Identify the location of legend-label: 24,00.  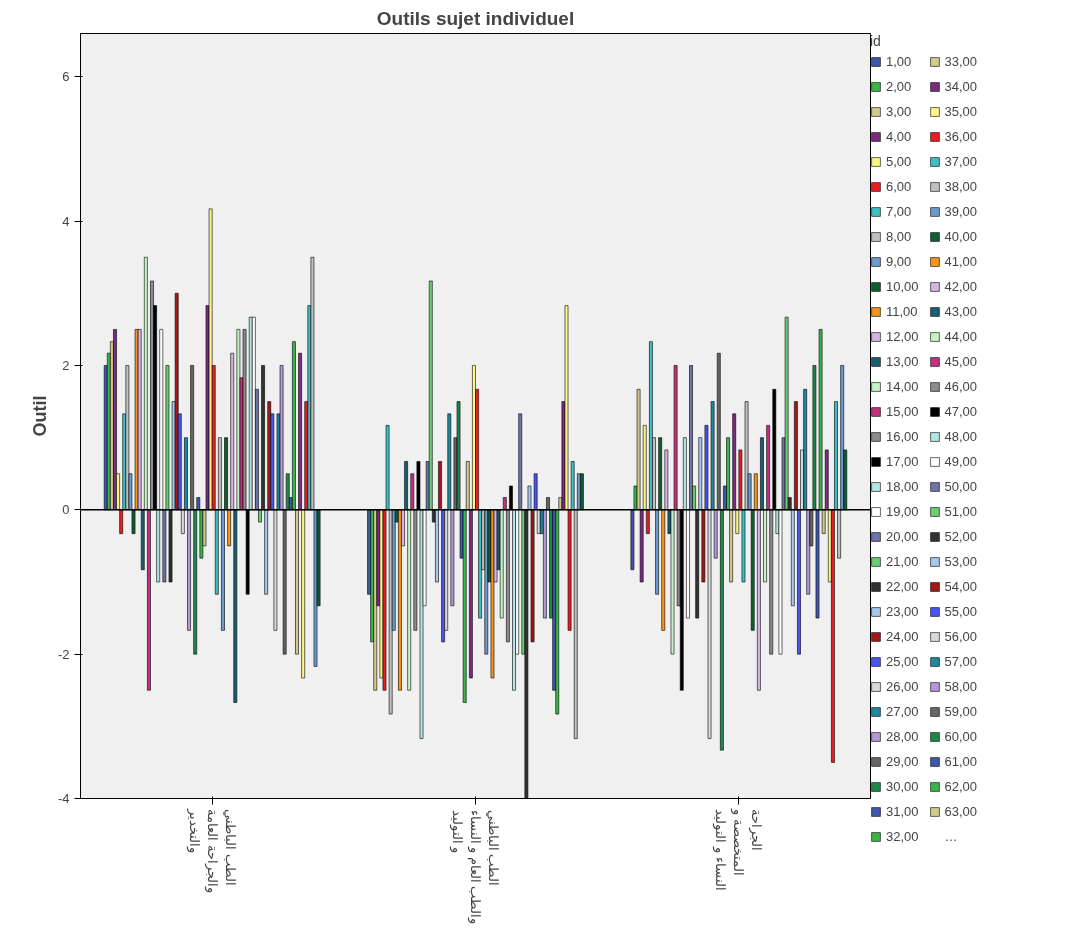
(902, 636).